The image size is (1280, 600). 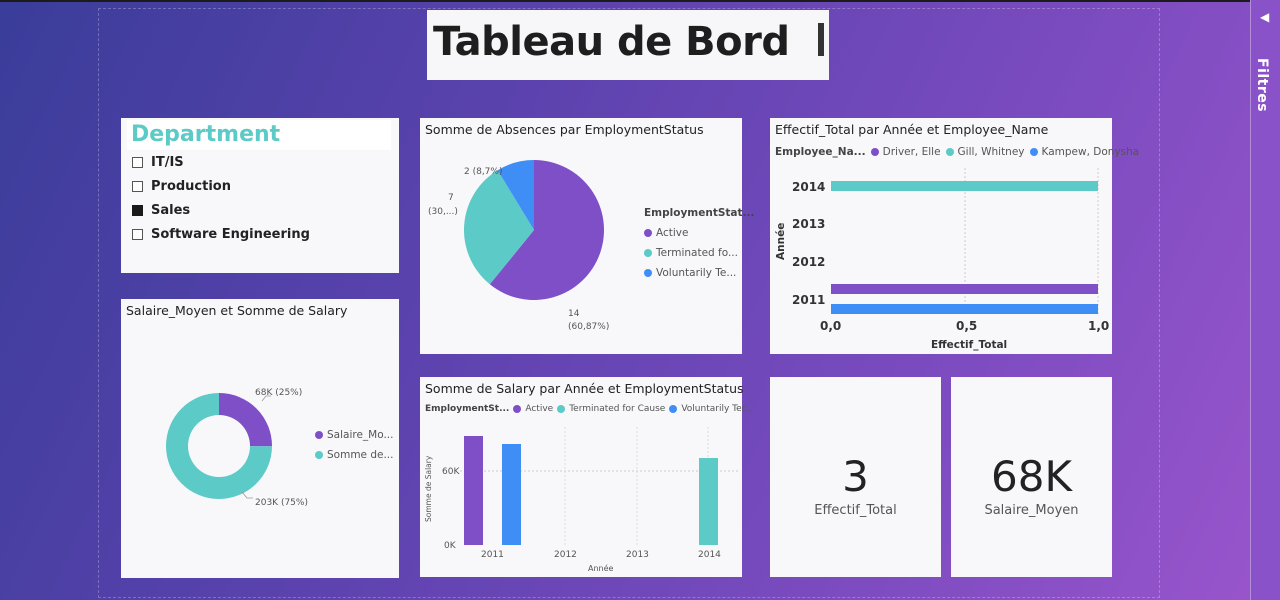 What do you see at coordinates (191, 186) in the screenshot?
I see `slicer-item-label: Production` at bounding box center [191, 186].